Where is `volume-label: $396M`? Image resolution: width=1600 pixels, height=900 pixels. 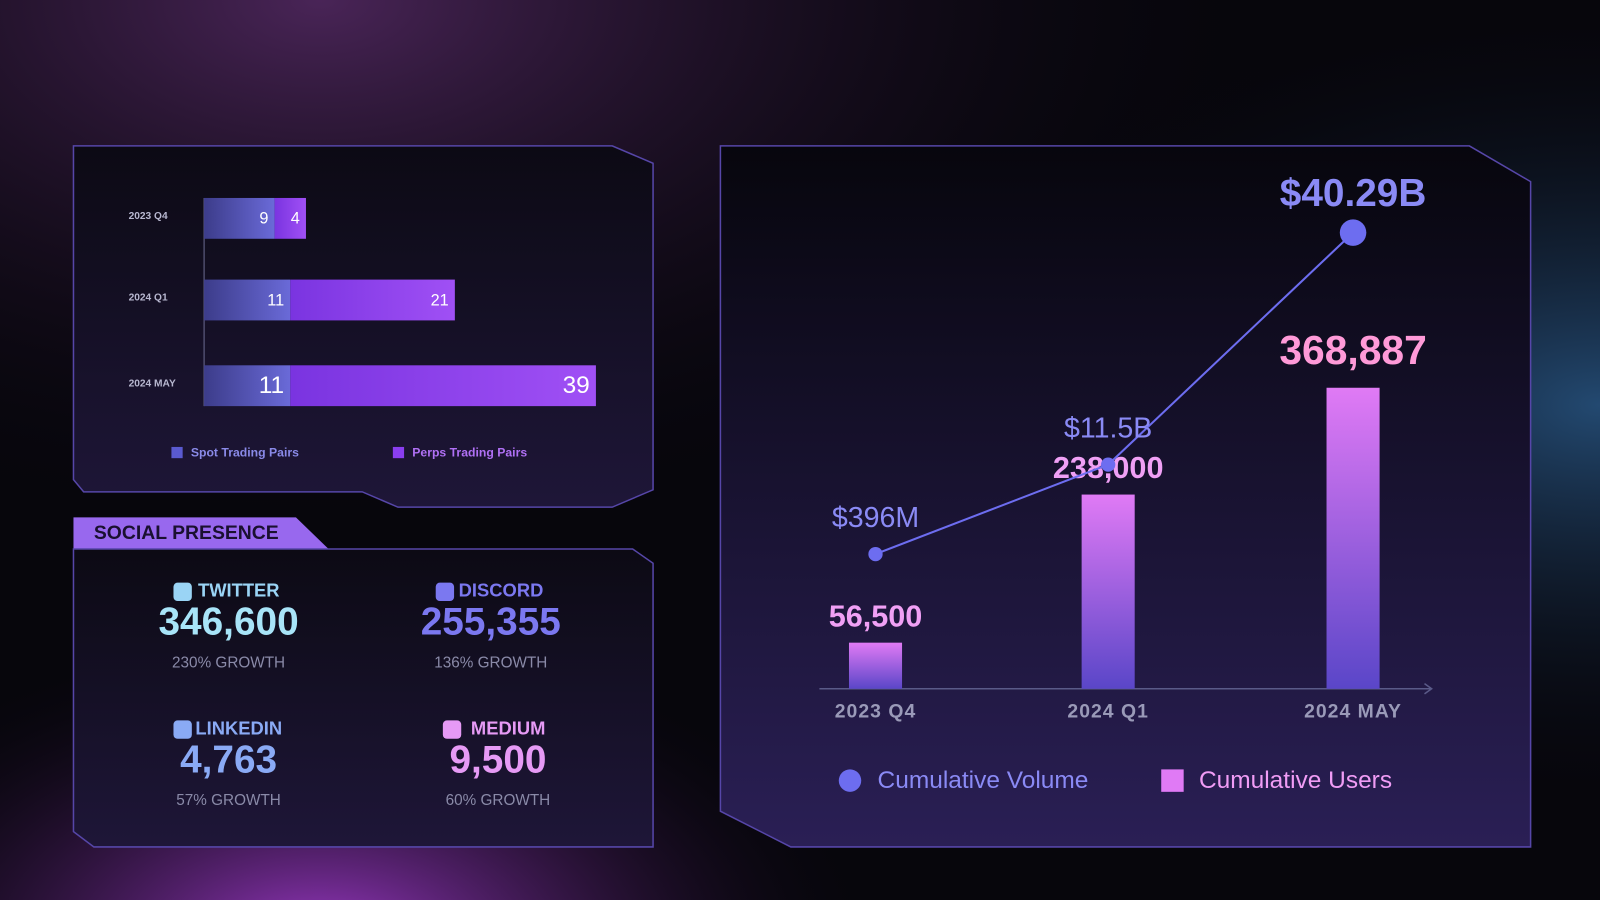
volume-label: $396M is located at coordinates (875, 518).